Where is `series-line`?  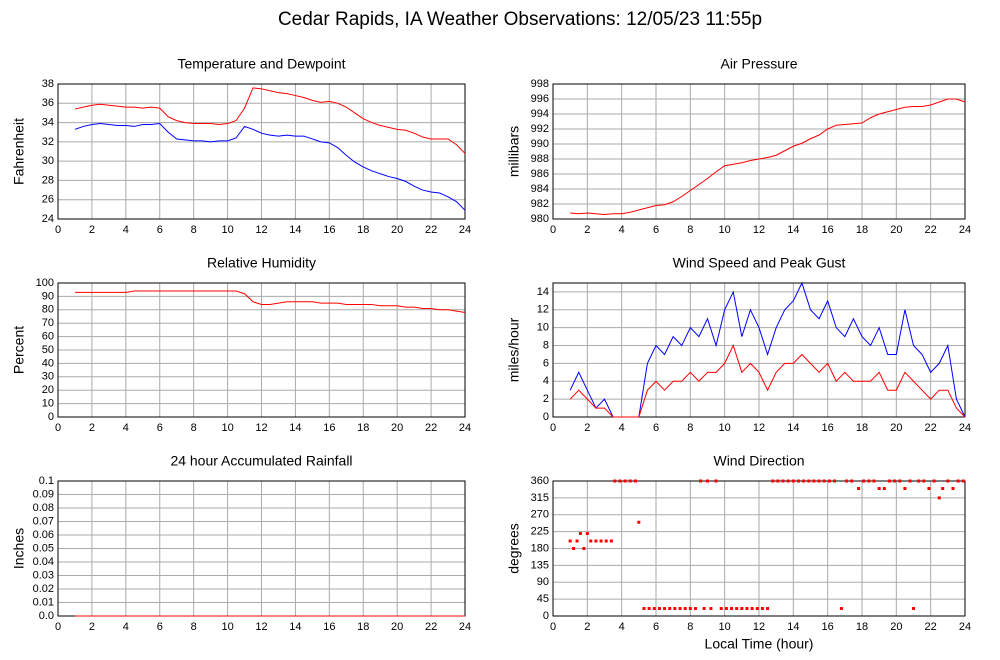 series-line is located at coordinates (768, 157).